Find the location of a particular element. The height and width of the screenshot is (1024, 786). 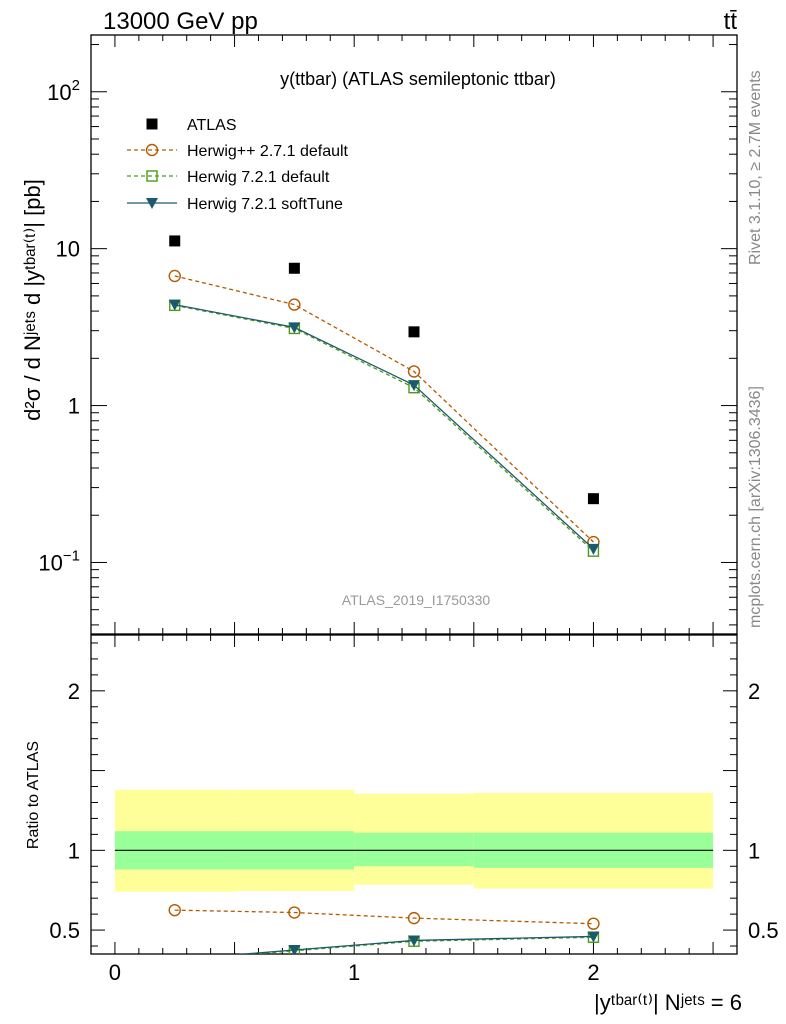

main-y-axis-label: d²σ / d Nʲᵉᵗˢ d |yᵗᵇᵃʳ⁽ᵗ⁾| [pb] is located at coordinates (32, 300).